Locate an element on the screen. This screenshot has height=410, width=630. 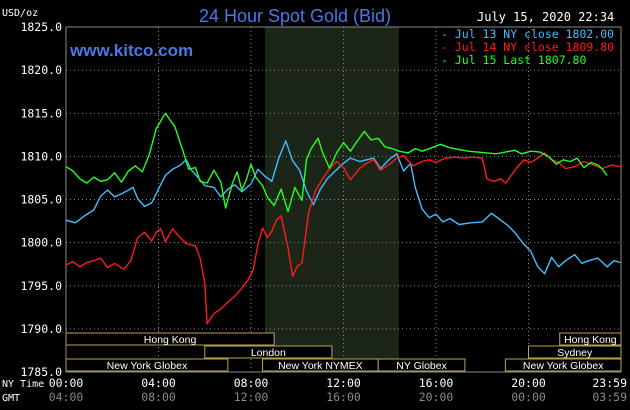
gmt-label: GMT is located at coordinates (11, 398).